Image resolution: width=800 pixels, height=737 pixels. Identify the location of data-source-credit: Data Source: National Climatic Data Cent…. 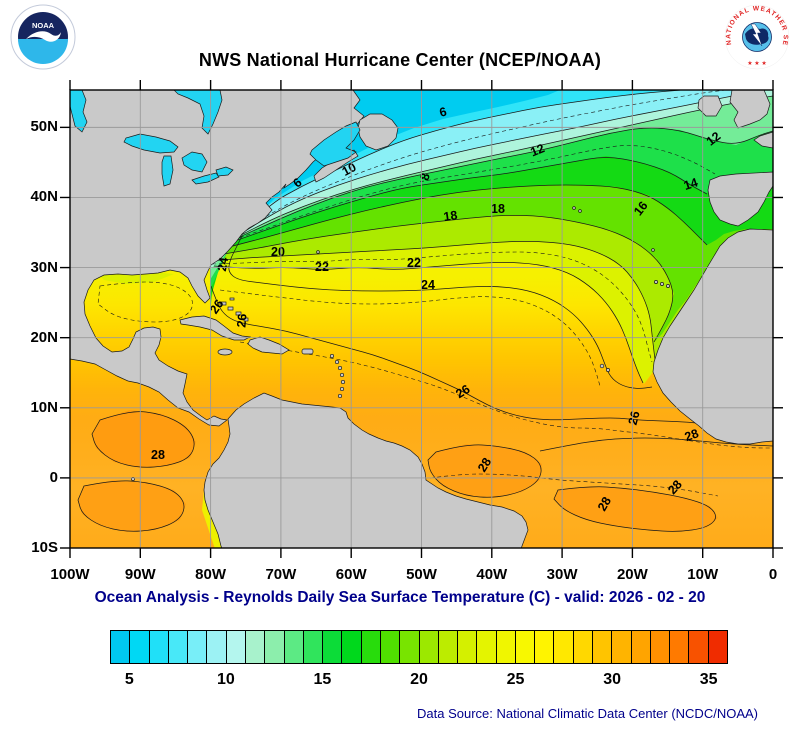
(587, 713).